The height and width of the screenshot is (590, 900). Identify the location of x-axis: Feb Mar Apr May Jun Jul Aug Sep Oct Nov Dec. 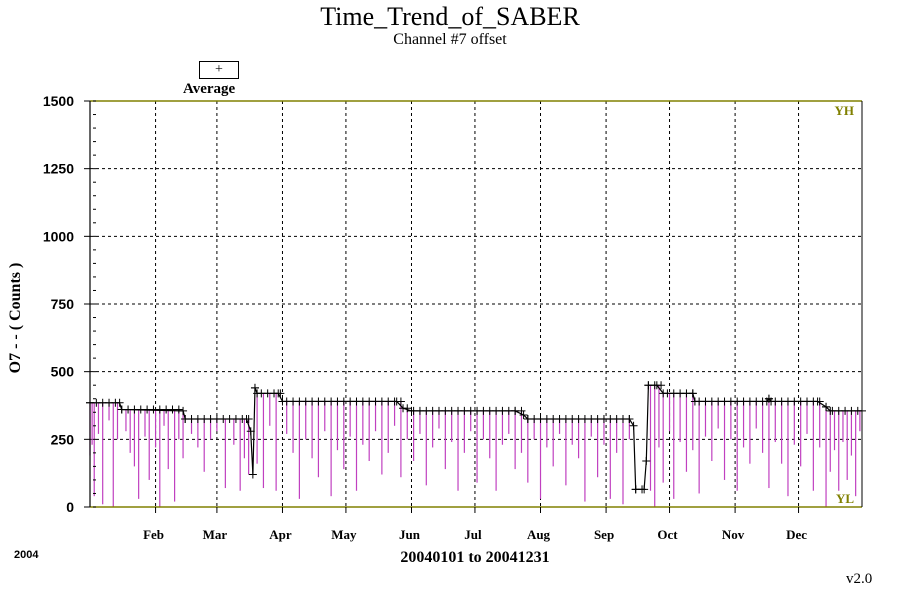
(475, 524).